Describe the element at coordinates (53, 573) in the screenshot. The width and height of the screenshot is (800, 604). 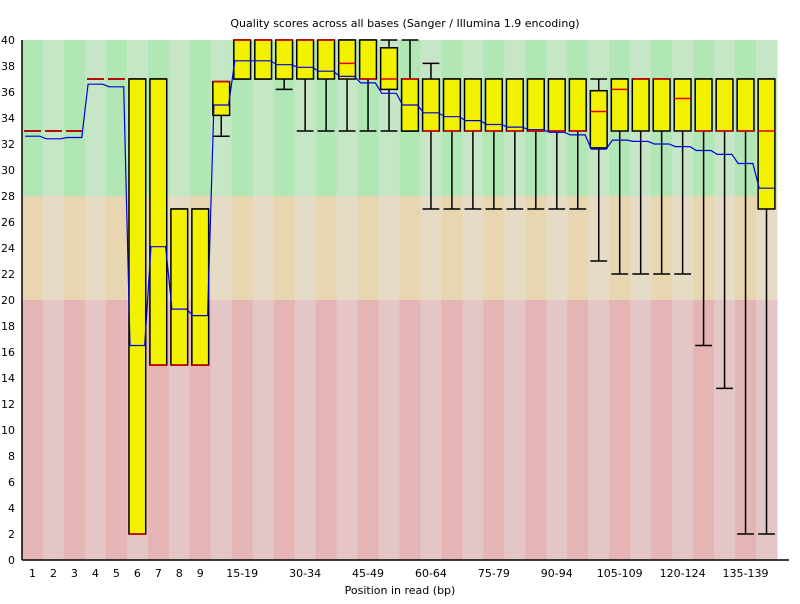
I see `x-tick-label: 2` at that location.